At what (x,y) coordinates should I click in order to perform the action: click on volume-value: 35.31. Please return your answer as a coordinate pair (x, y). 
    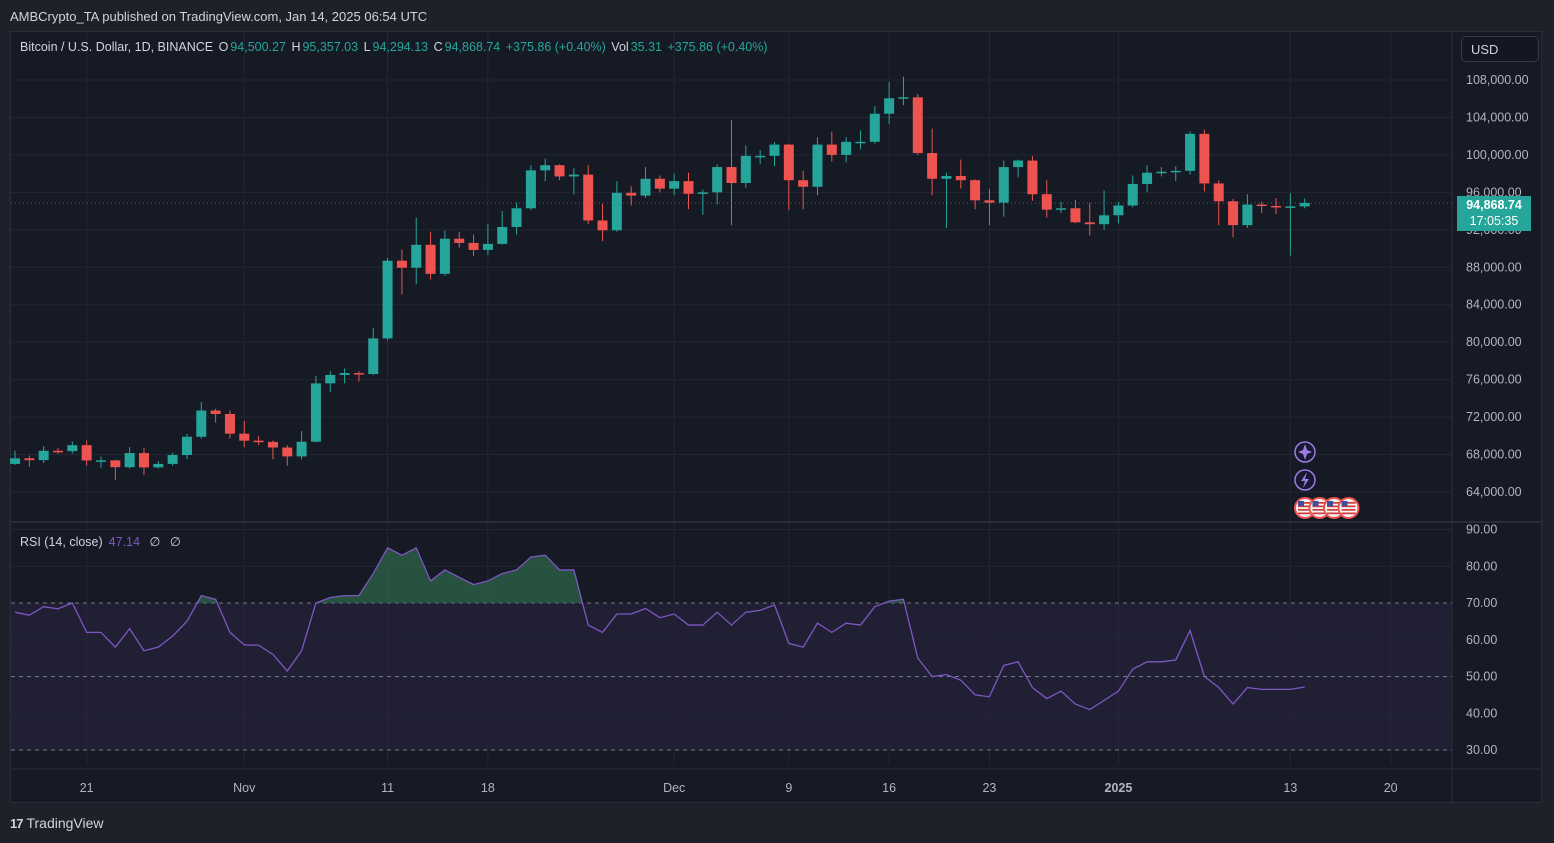
    Looking at the image, I should click on (646, 47).